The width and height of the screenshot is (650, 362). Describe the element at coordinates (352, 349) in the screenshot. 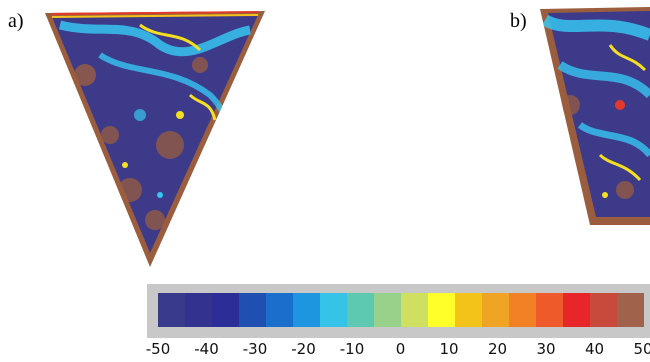

I see `colorbar-tick-label: -10` at that location.